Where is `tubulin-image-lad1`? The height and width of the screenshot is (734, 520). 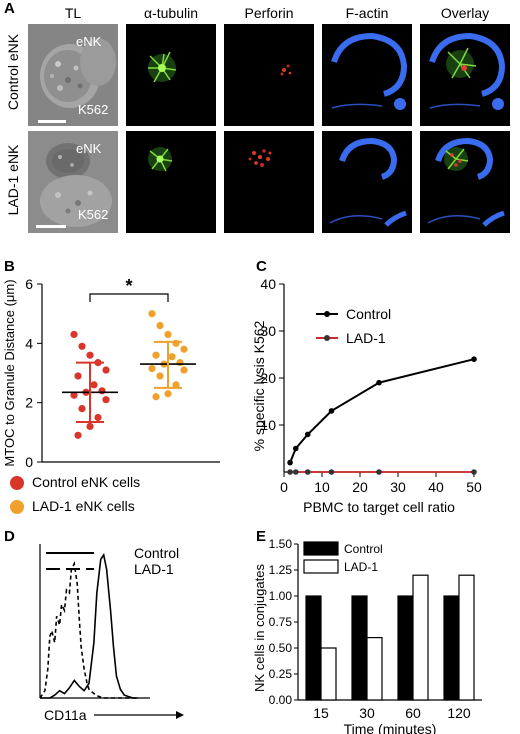
tubulin-image-lad1 is located at coordinates (171, 182).